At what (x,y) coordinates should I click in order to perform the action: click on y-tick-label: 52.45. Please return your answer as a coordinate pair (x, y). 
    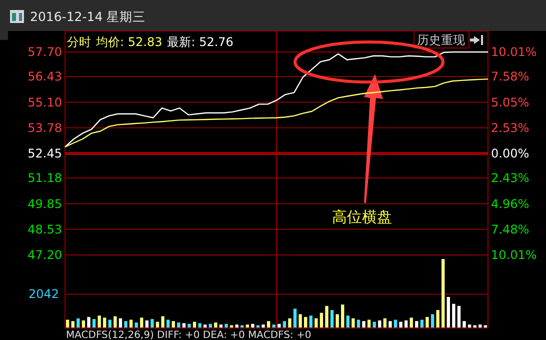
    Looking at the image, I should click on (45, 153).